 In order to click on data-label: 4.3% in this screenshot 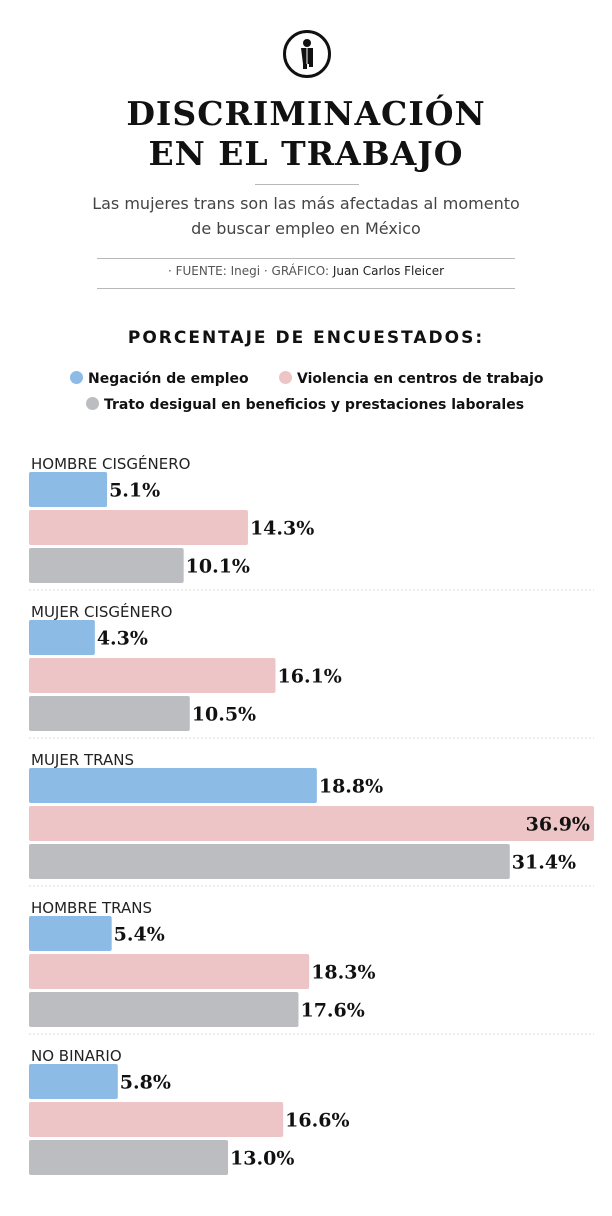, I will do `click(122, 639)`.